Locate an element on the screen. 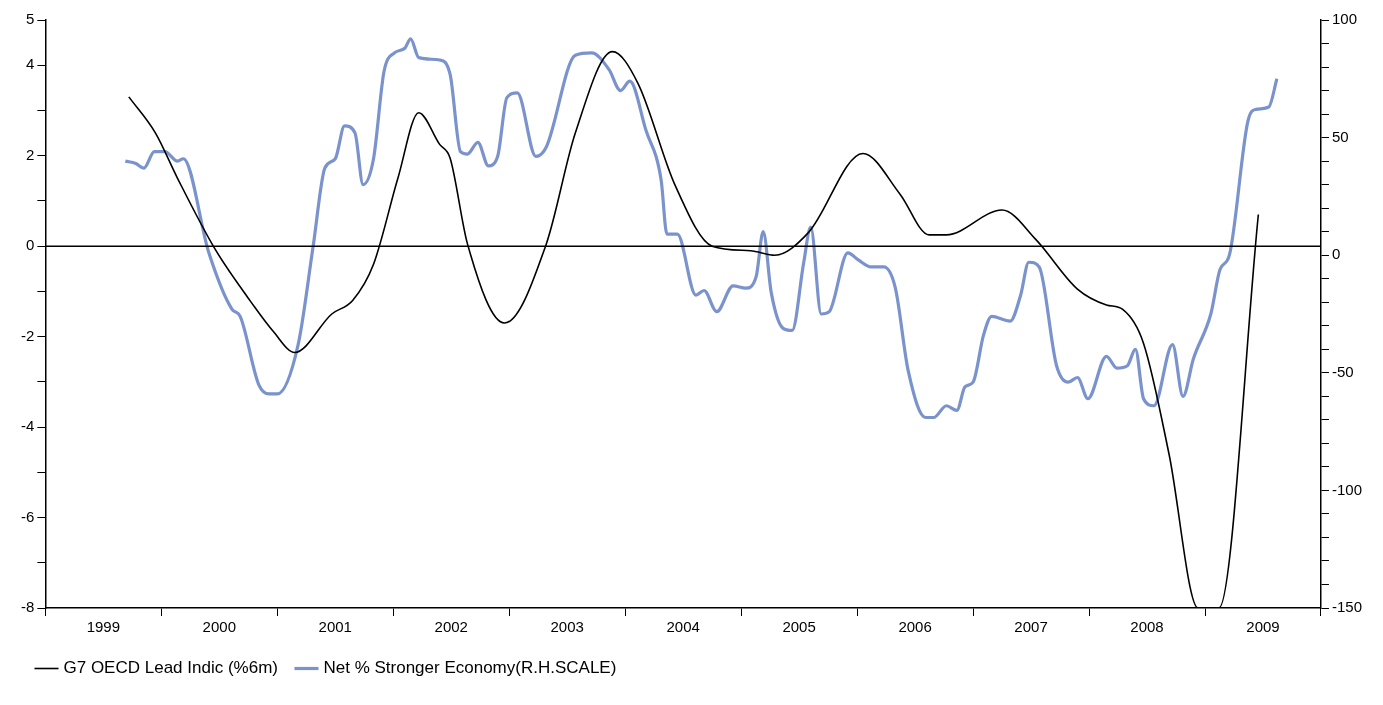  y-tick-label: -4 is located at coordinates (27, 426).